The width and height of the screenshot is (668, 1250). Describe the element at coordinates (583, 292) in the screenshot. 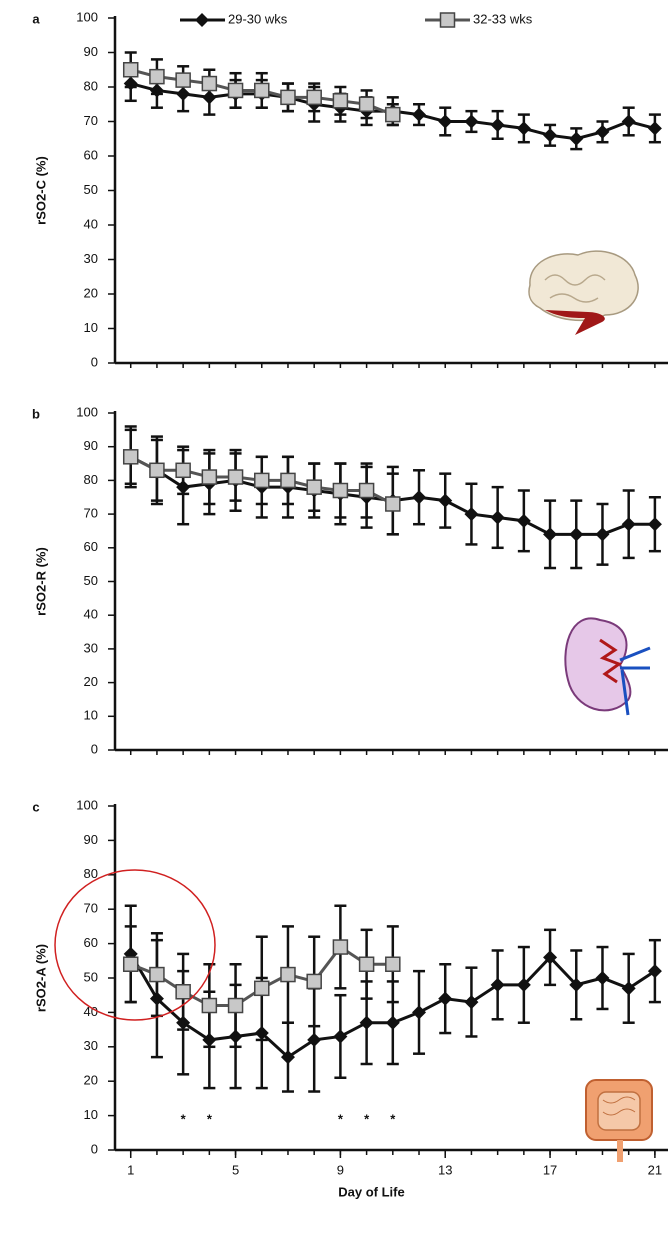

I see `brain-icon` at that location.